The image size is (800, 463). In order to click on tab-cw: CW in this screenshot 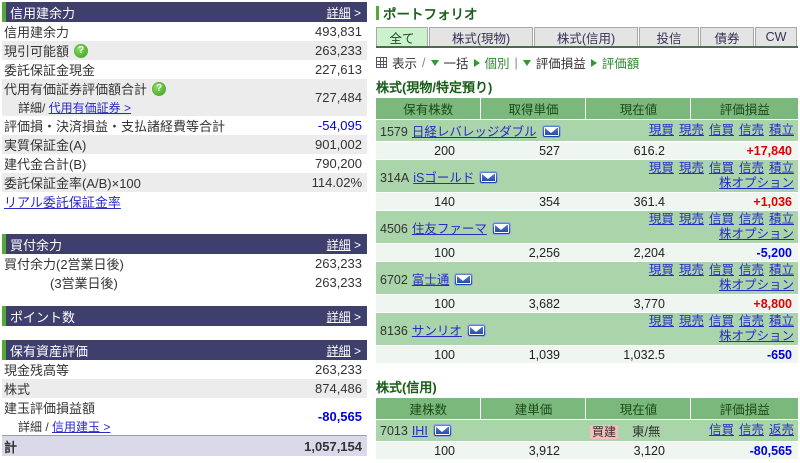, I will do `click(776, 36)`.